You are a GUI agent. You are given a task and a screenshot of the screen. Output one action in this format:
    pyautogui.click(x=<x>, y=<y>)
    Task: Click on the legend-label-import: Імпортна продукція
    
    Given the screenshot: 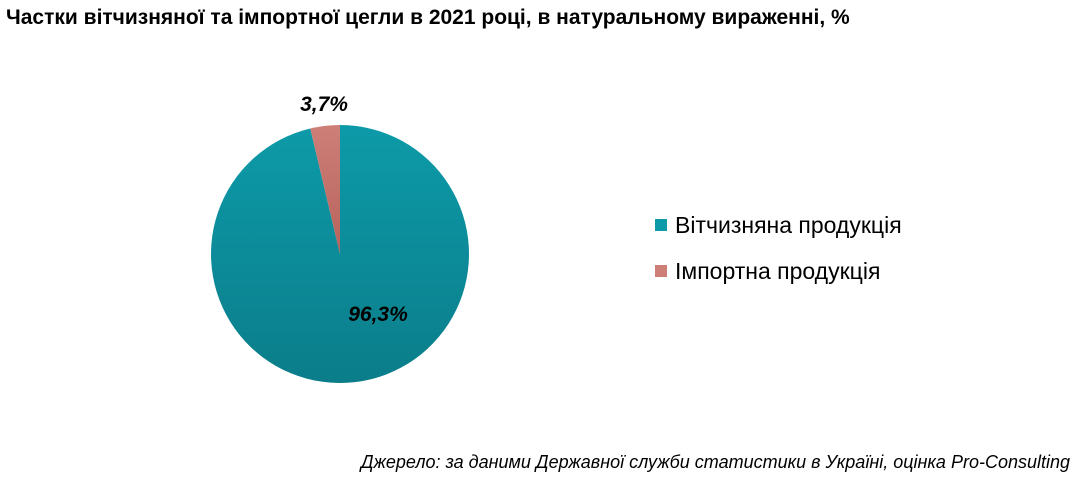 What is the action you would take?
    pyautogui.click(x=778, y=270)
    